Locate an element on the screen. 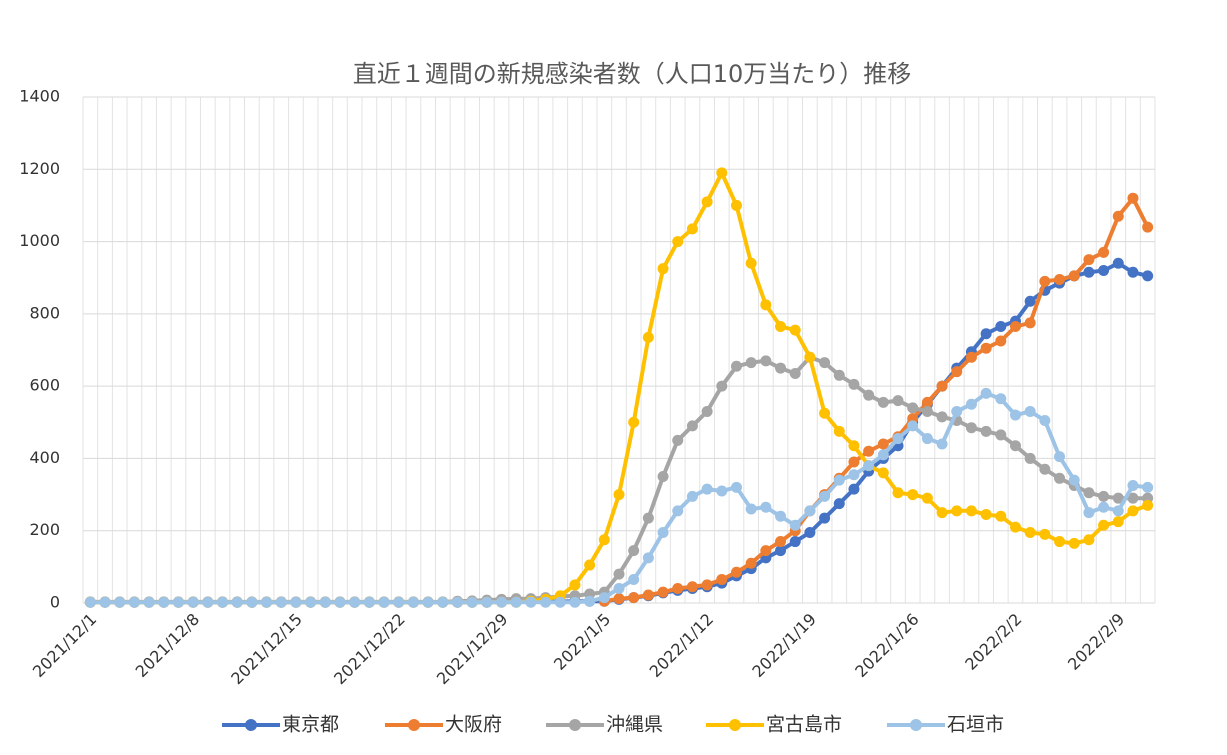  legend-label: 大阪府 is located at coordinates (473, 725).